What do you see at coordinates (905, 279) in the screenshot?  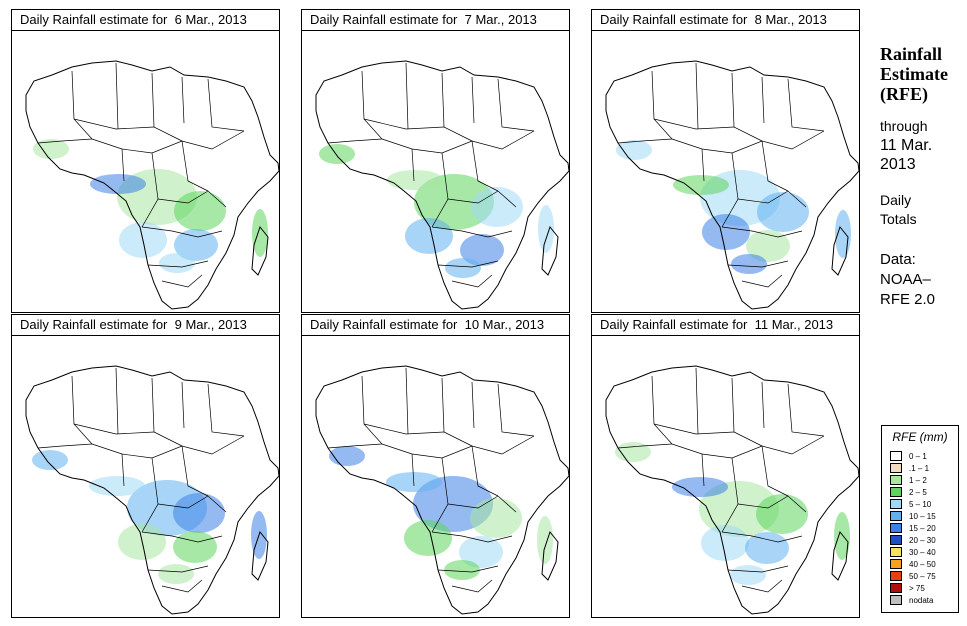 I see `source-line: NOAA–` at bounding box center [905, 279].